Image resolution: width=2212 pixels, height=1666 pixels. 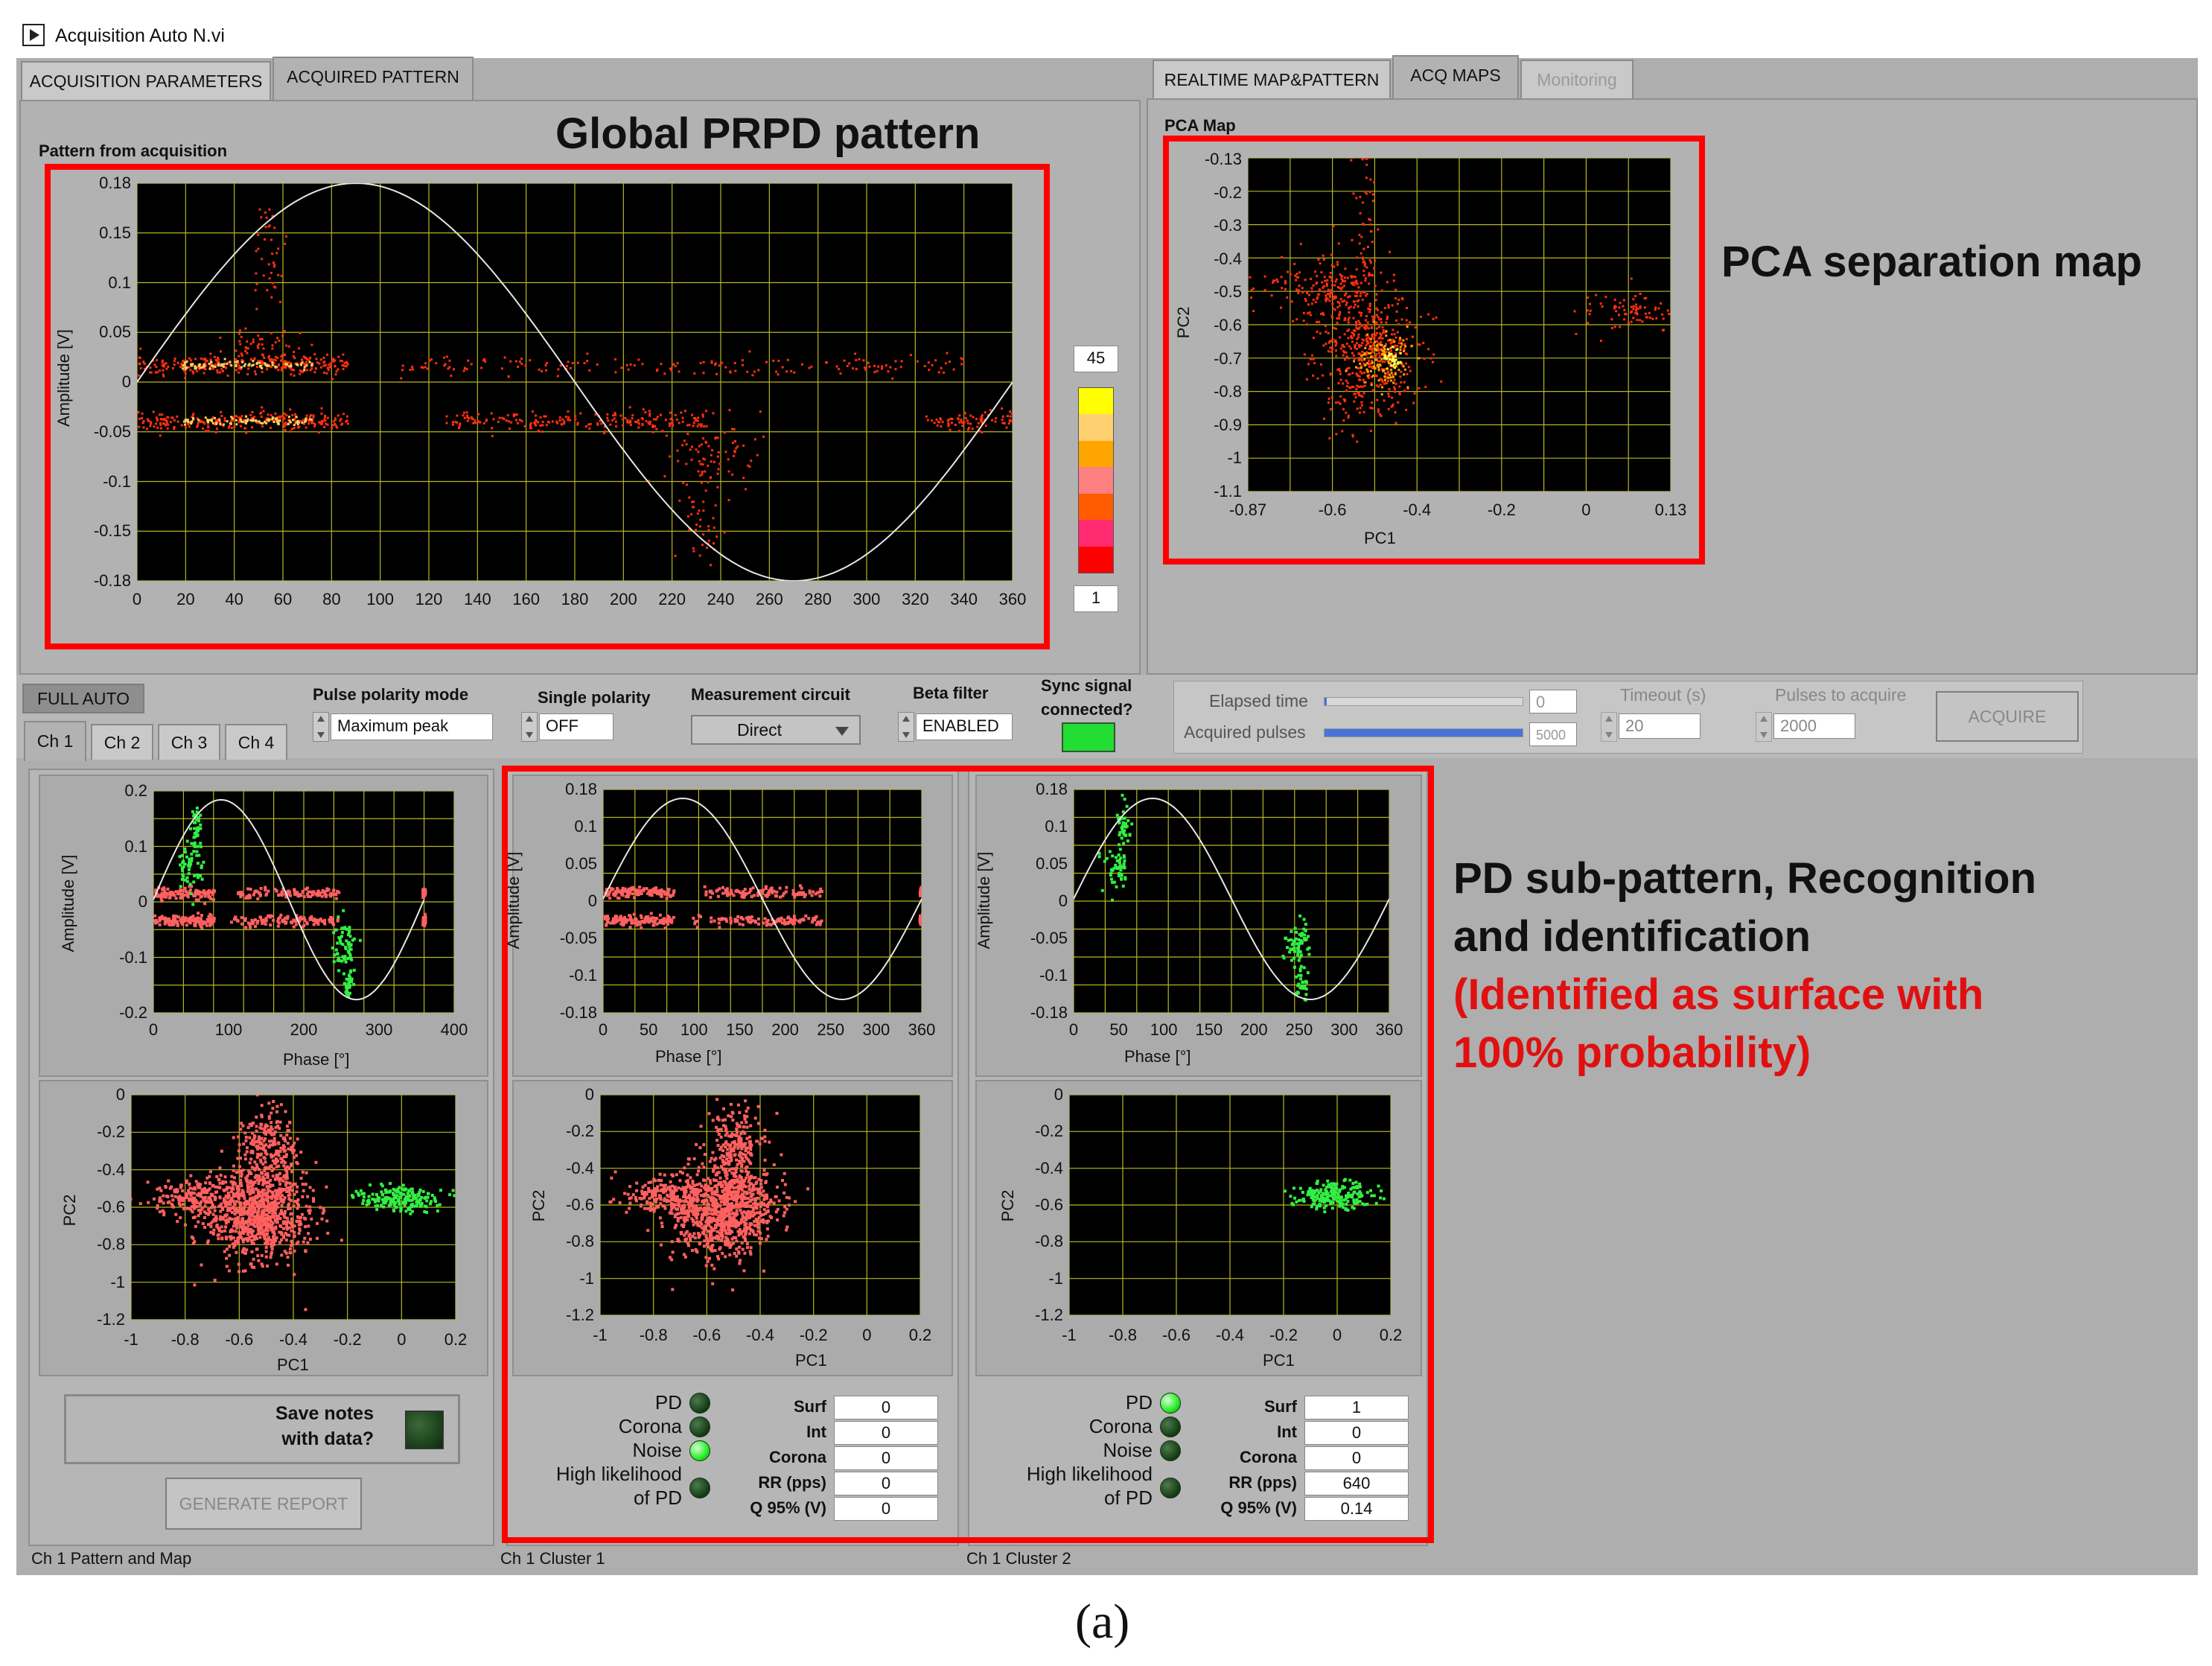 I want to click on green-cluster-points, so click(x=270, y=902).